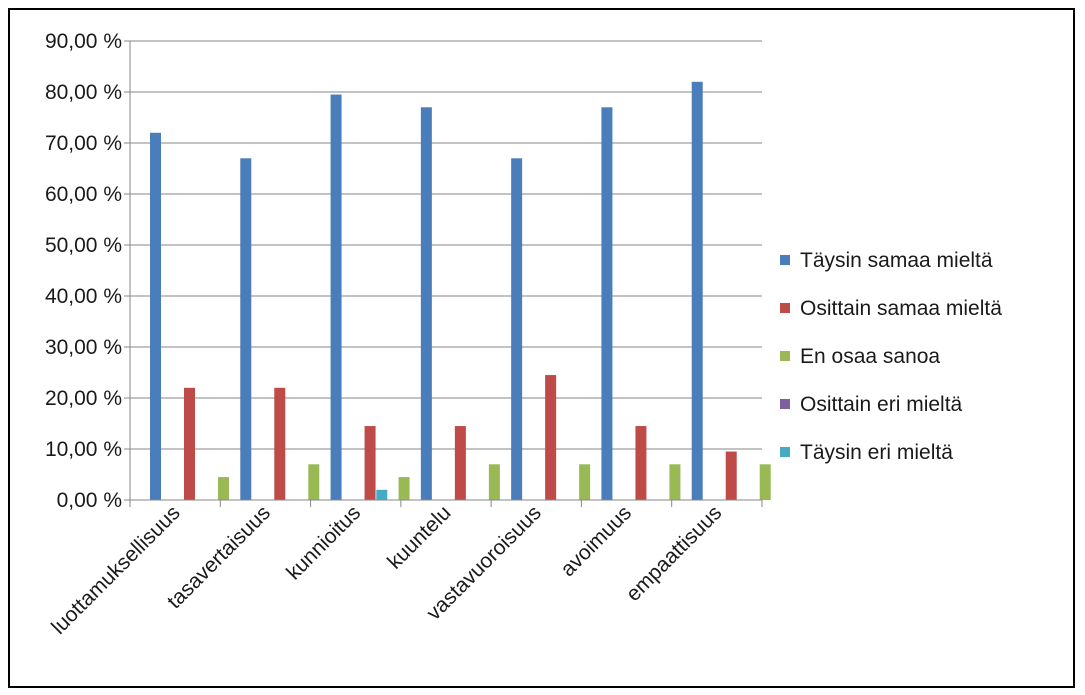 The width and height of the screenshot is (1085, 695). Describe the element at coordinates (323, 542) in the screenshot. I see `x-tick-label: kunnioitus` at that location.